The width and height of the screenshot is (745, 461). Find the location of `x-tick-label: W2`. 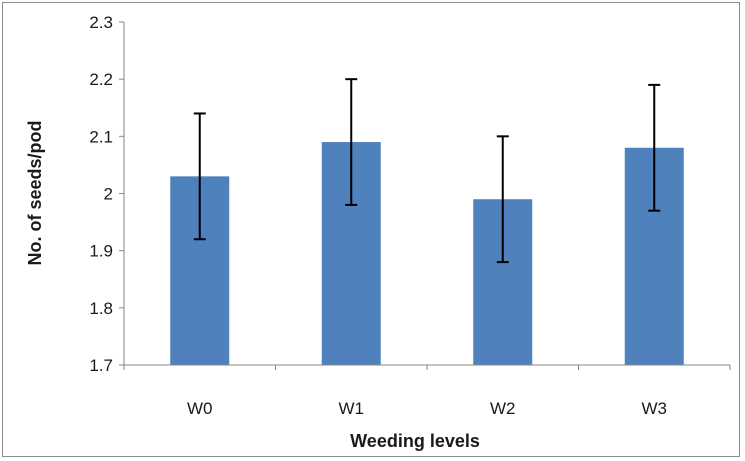

x-tick-label: W2 is located at coordinates (503, 408).